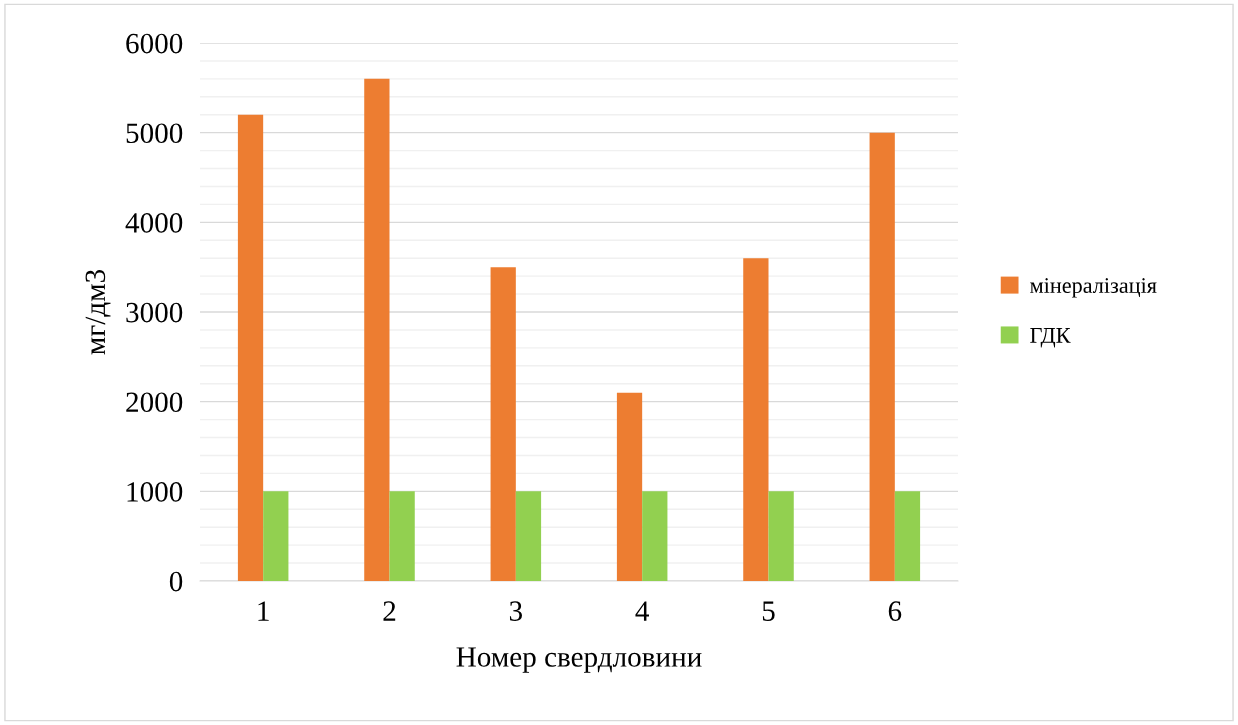  I want to click on y-tick-label: 6000, so click(154, 43).